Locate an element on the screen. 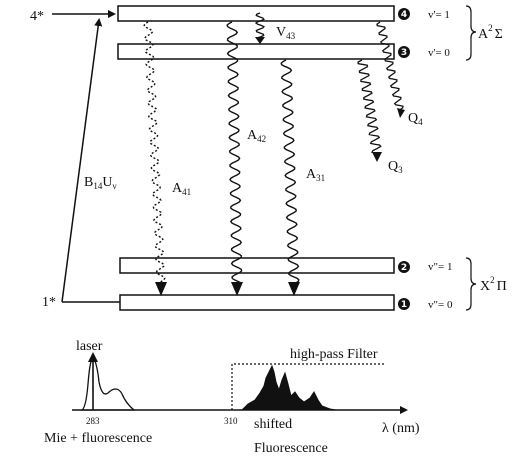  vib-label-3: v'= 0 is located at coordinates (439, 53).